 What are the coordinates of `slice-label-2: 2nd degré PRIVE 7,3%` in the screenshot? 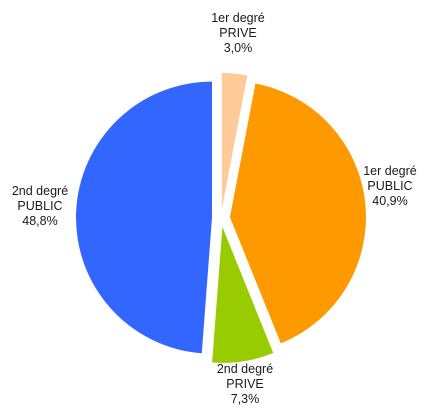 It's located at (245, 384).